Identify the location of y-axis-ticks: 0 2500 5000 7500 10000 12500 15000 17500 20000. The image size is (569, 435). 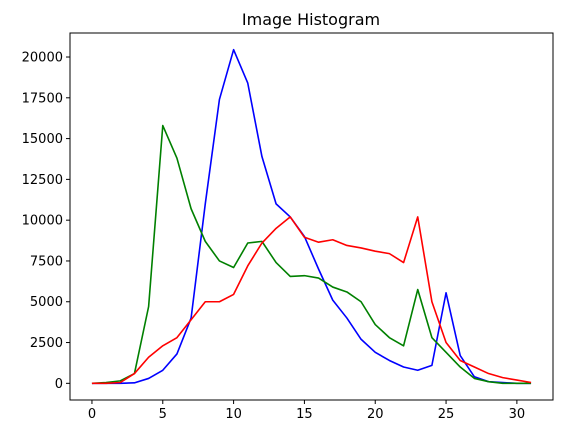
(46, 221).